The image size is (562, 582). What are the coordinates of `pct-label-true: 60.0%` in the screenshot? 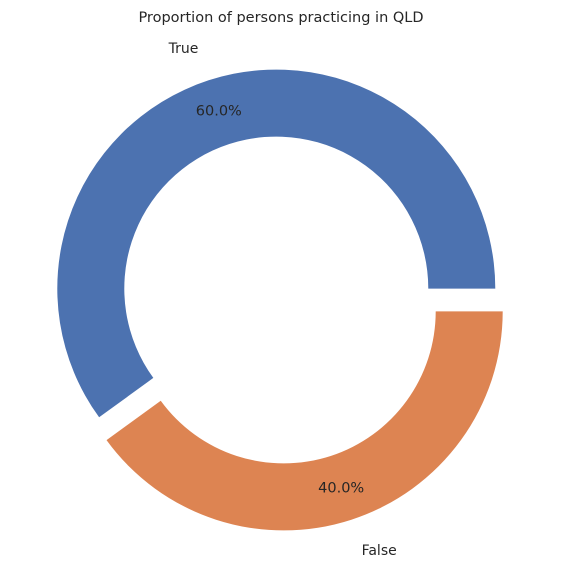 It's located at (219, 112).